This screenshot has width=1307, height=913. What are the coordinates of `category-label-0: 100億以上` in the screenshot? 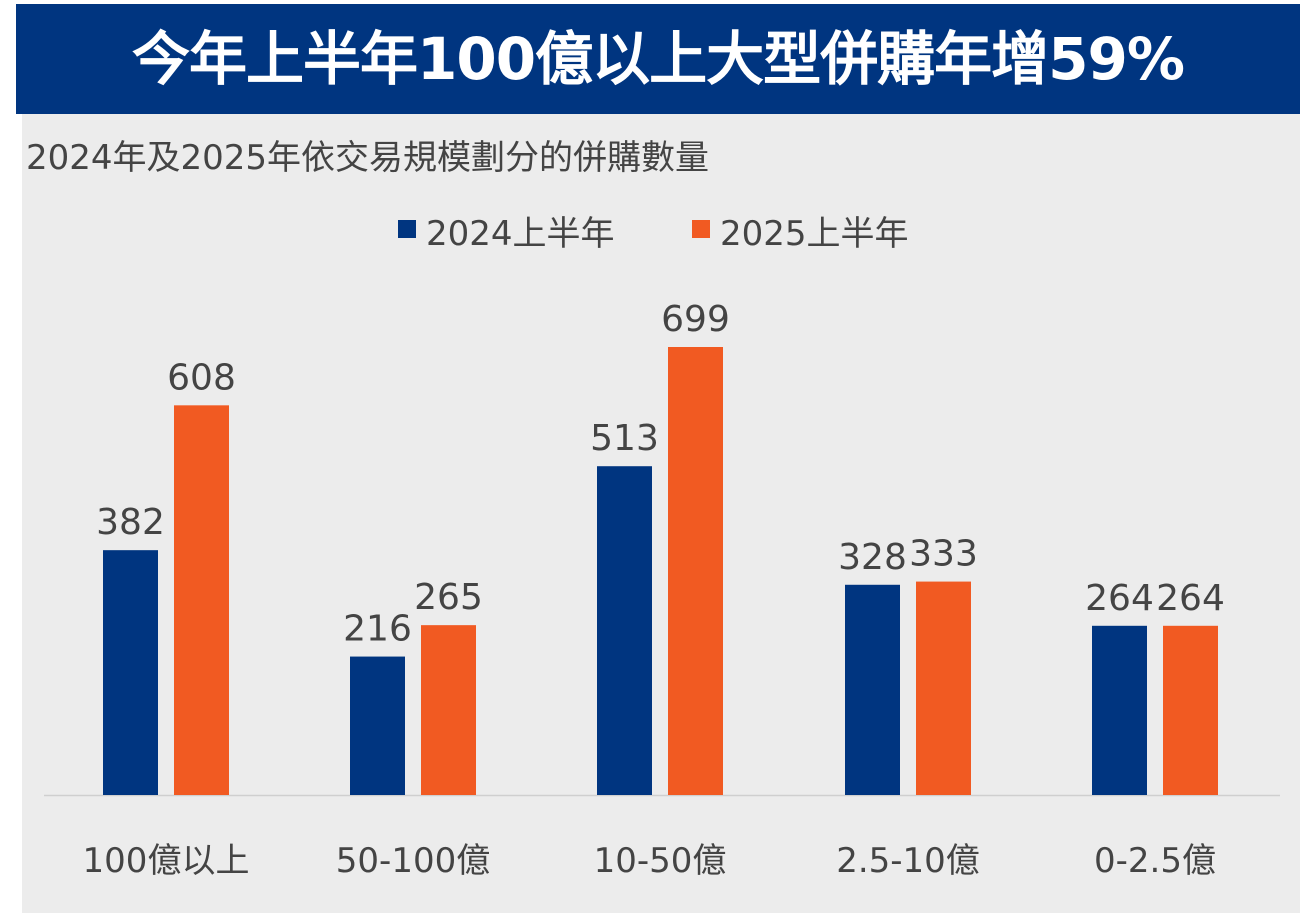 It's located at (166, 861).